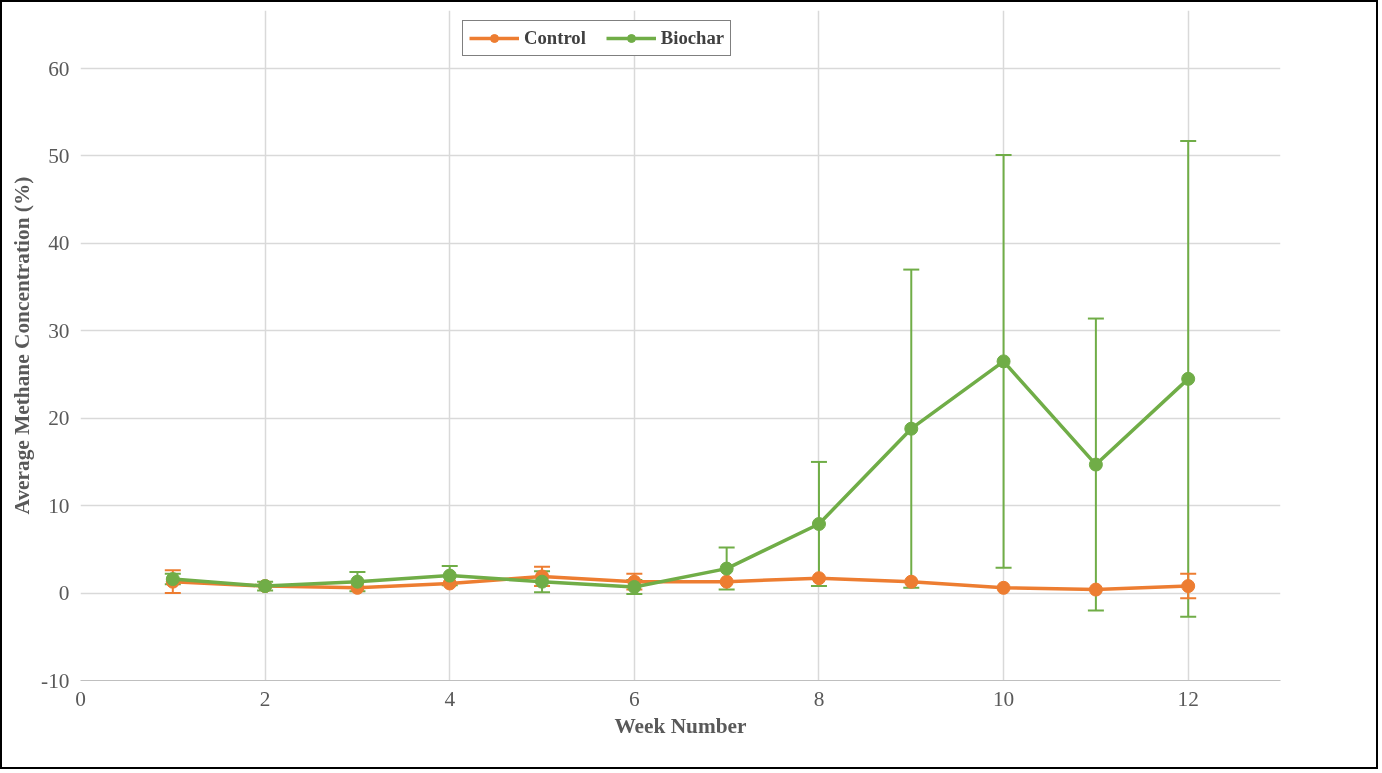 The image size is (1382, 773). What do you see at coordinates (1188, 698) in the screenshot?
I see `x-tick-label: 12` at bounding box center [1188, 698].